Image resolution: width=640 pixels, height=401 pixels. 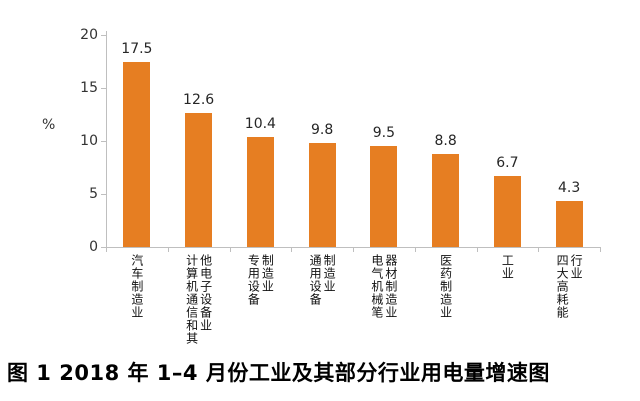 I want to click on y-tick-label: 15, so click(x=89, y=88).